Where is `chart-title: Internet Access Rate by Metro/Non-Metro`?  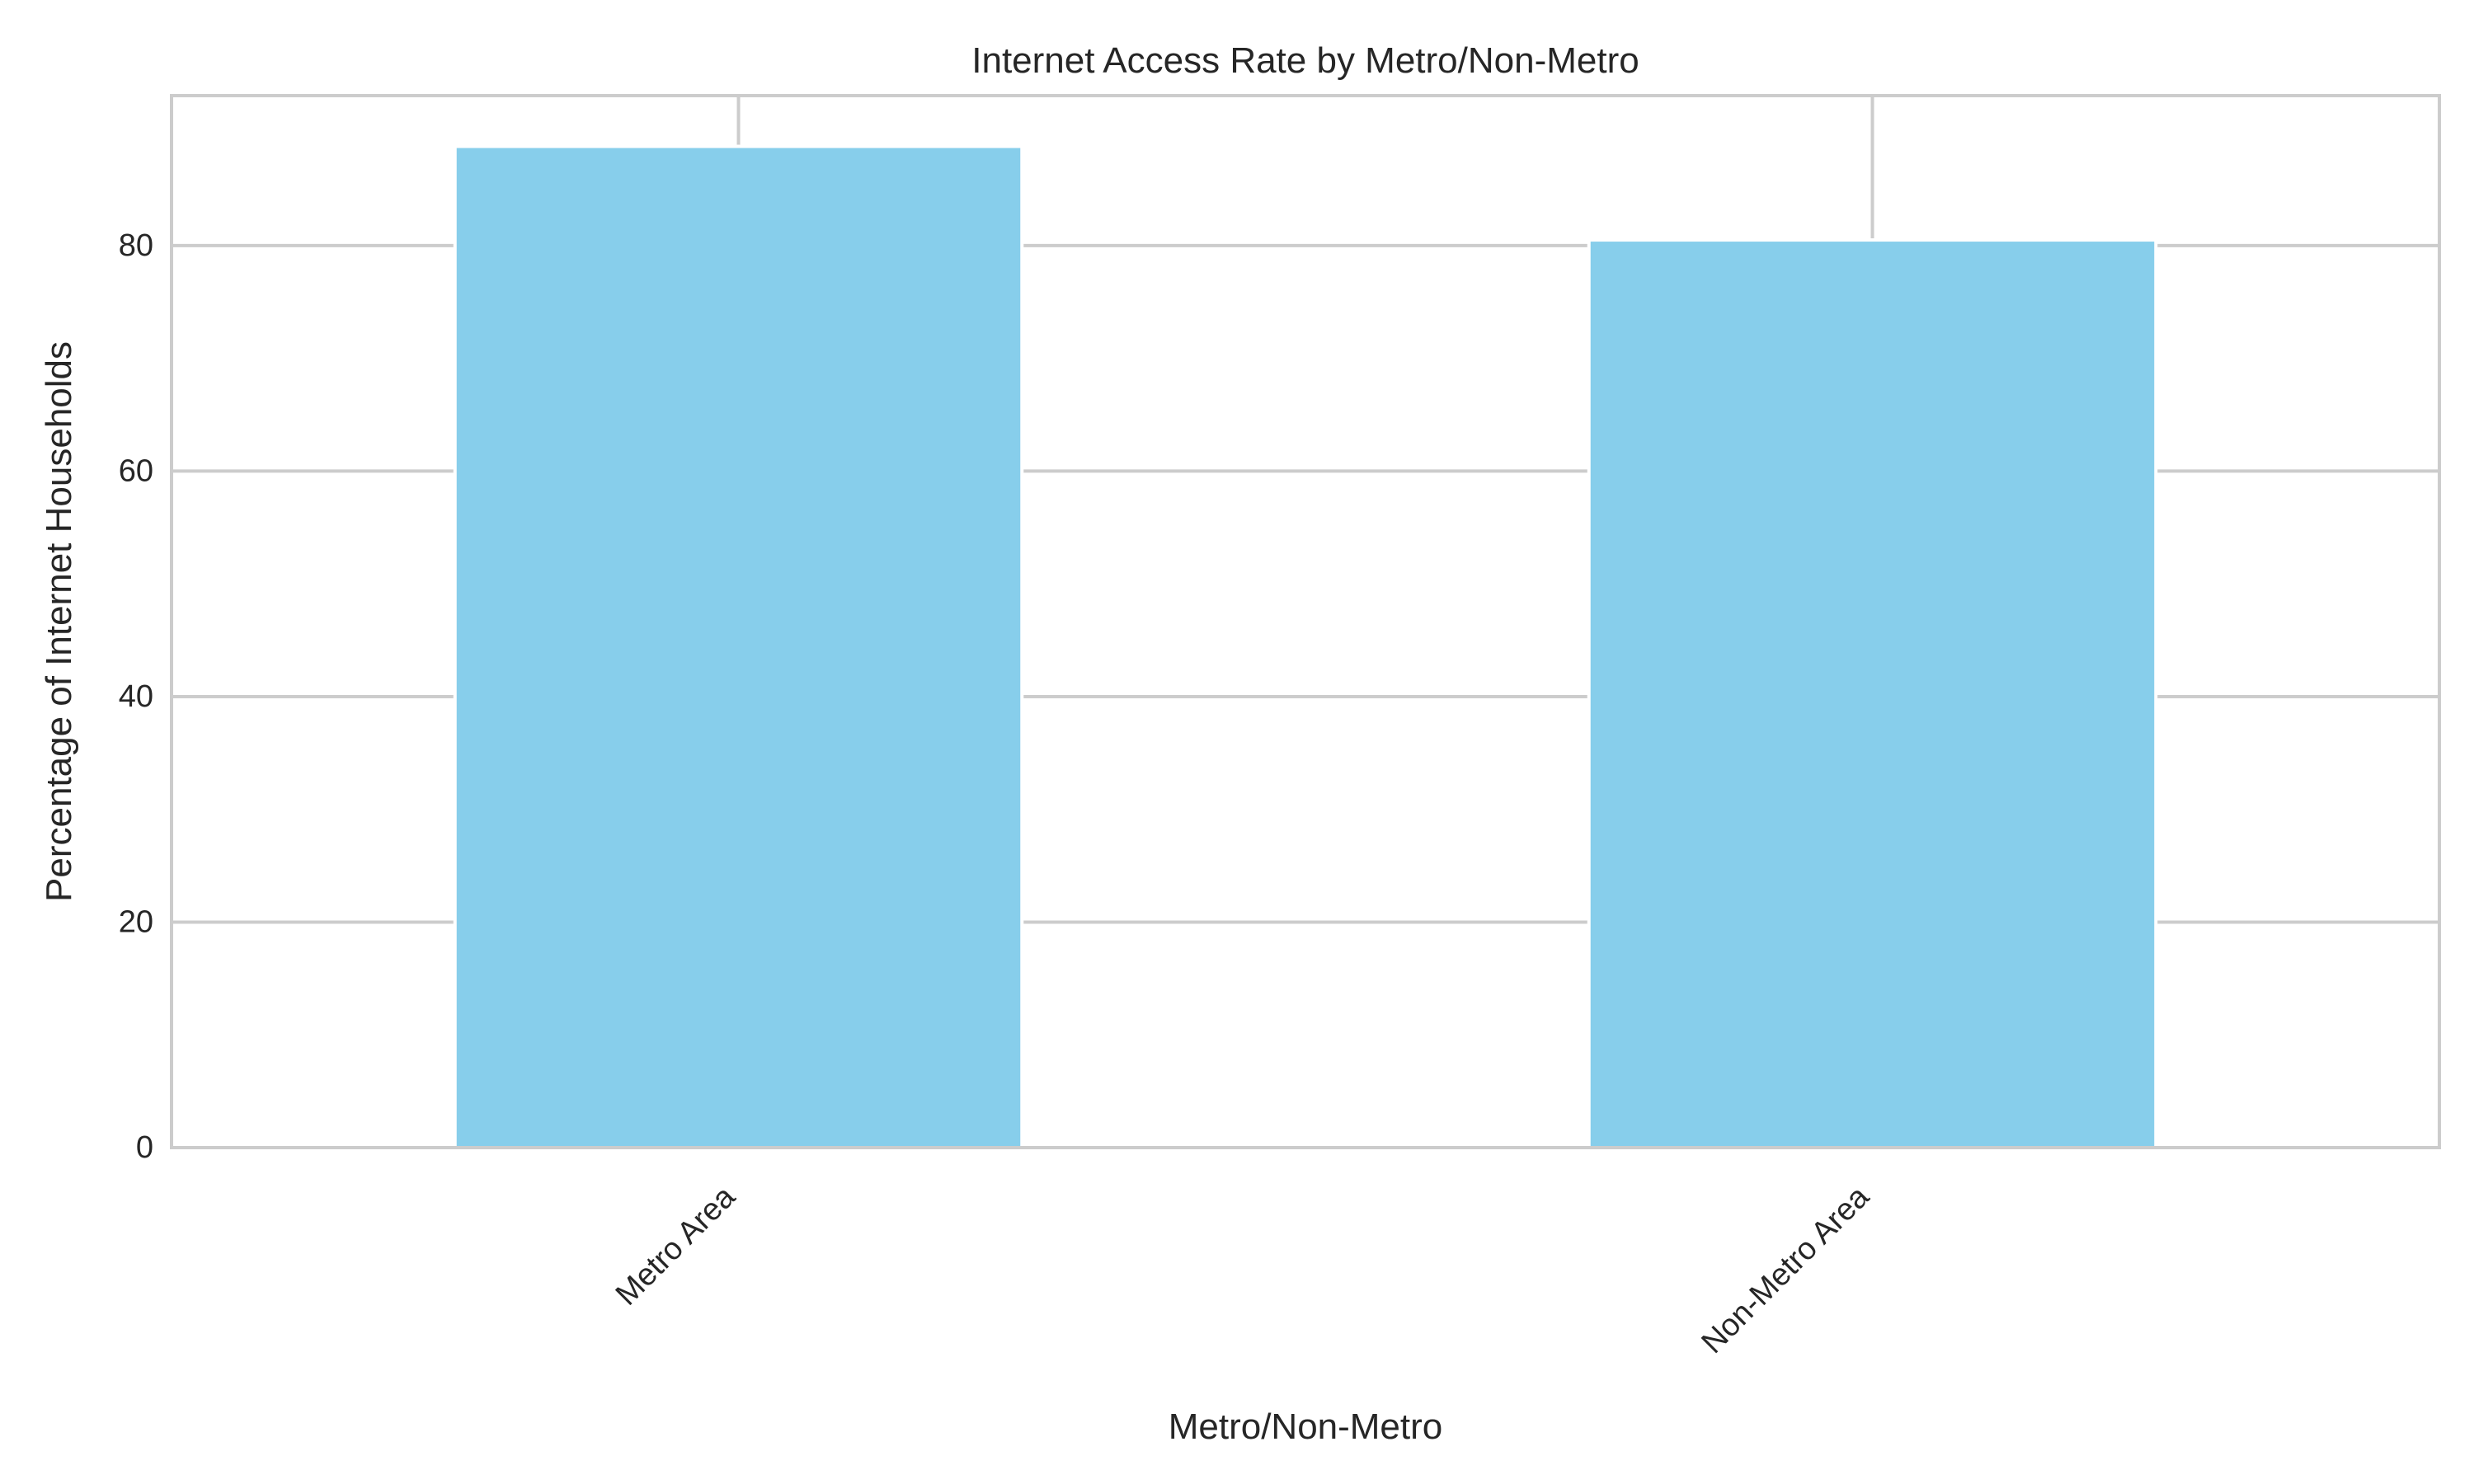
chart-title: Internet Access Rate by Metro/Non-Metro is located at coordinates (1305, 60).